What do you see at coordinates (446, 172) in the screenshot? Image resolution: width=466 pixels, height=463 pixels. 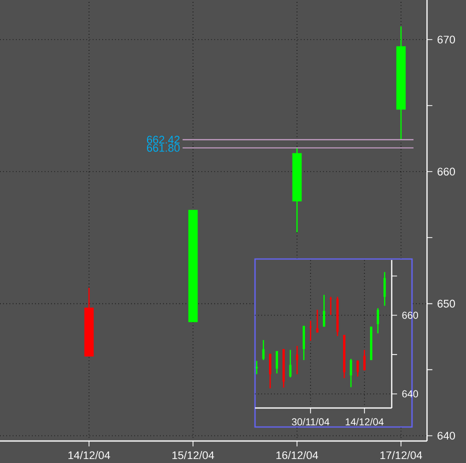 I see `y-tick-label: 660` at bounding box center [446, 172].